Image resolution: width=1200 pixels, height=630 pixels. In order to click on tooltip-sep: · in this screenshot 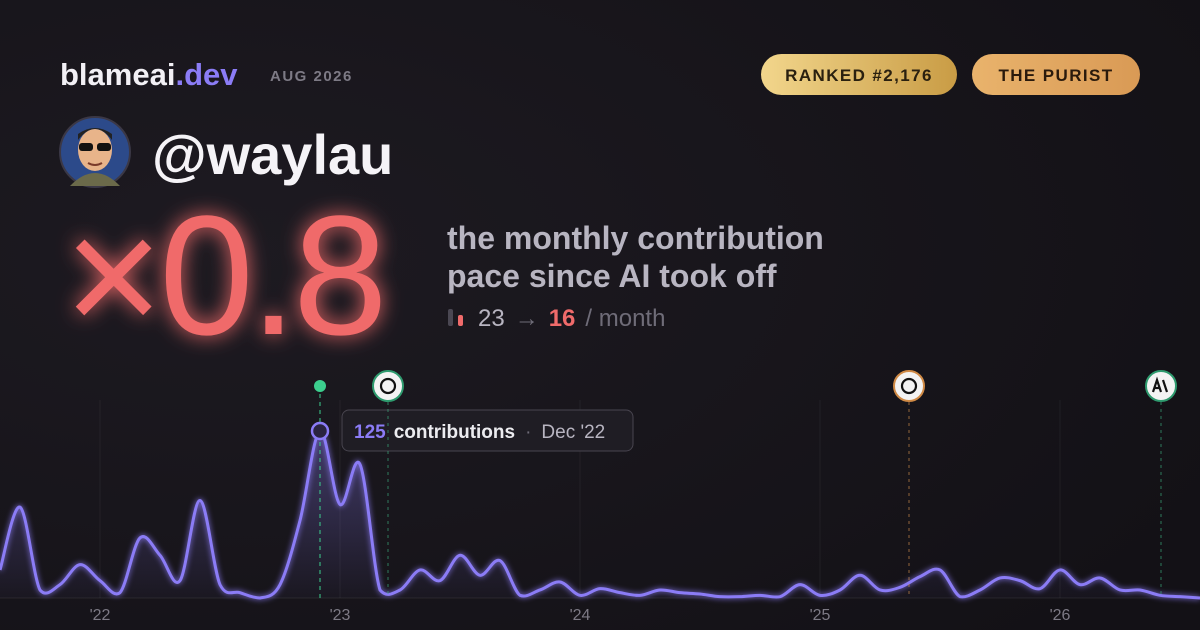, I will do `click(528, 432)`.